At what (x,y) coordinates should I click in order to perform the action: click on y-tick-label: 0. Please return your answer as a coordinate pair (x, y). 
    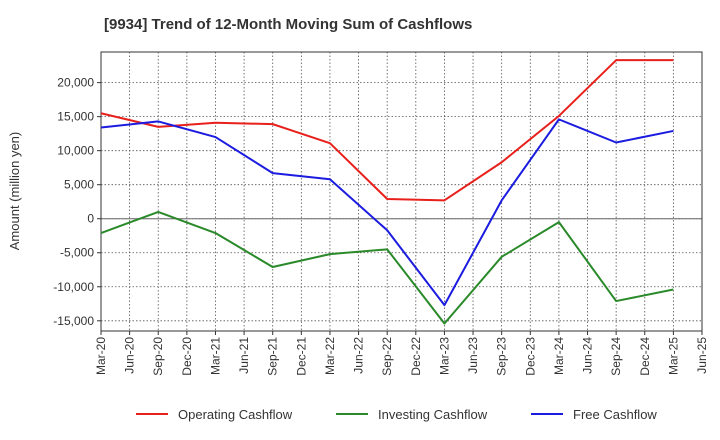
    Looking at the image, I should click on (90, 219).